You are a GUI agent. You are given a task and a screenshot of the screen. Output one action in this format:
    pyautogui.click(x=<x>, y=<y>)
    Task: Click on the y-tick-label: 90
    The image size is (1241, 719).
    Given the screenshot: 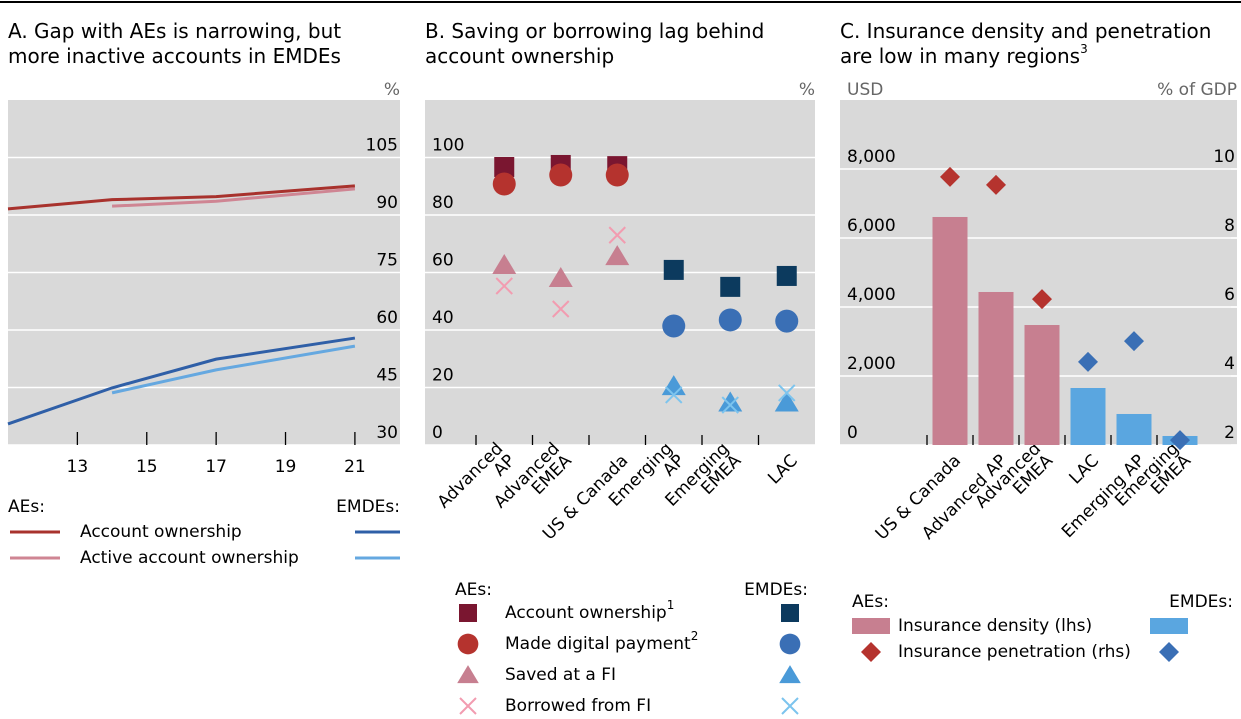 What is the action you would take?
    pyautogui.click(x=387, y=203)
    